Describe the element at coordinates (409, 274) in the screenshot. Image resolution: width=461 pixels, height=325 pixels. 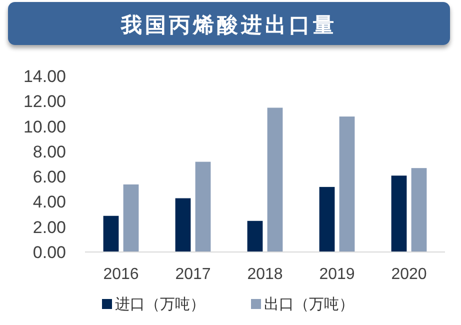
I see `x-tick-label: 2020` at that location.